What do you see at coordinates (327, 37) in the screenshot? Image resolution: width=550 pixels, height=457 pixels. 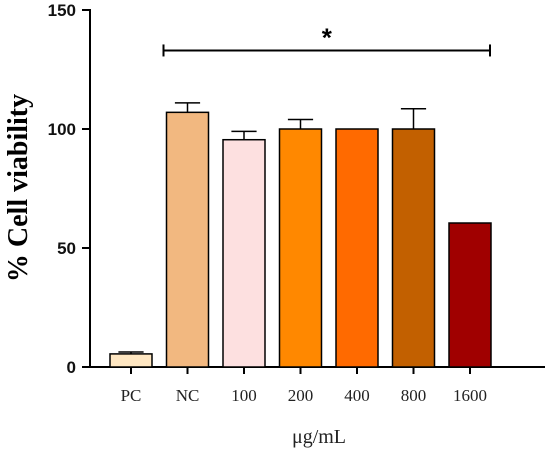 I see `significance-label: *` at bounding box center [327, 37].